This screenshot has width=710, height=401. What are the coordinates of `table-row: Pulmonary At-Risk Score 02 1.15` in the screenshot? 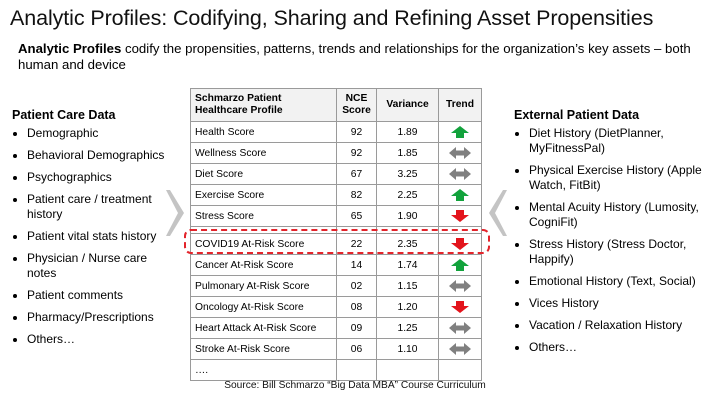 It's located at (336, 286).